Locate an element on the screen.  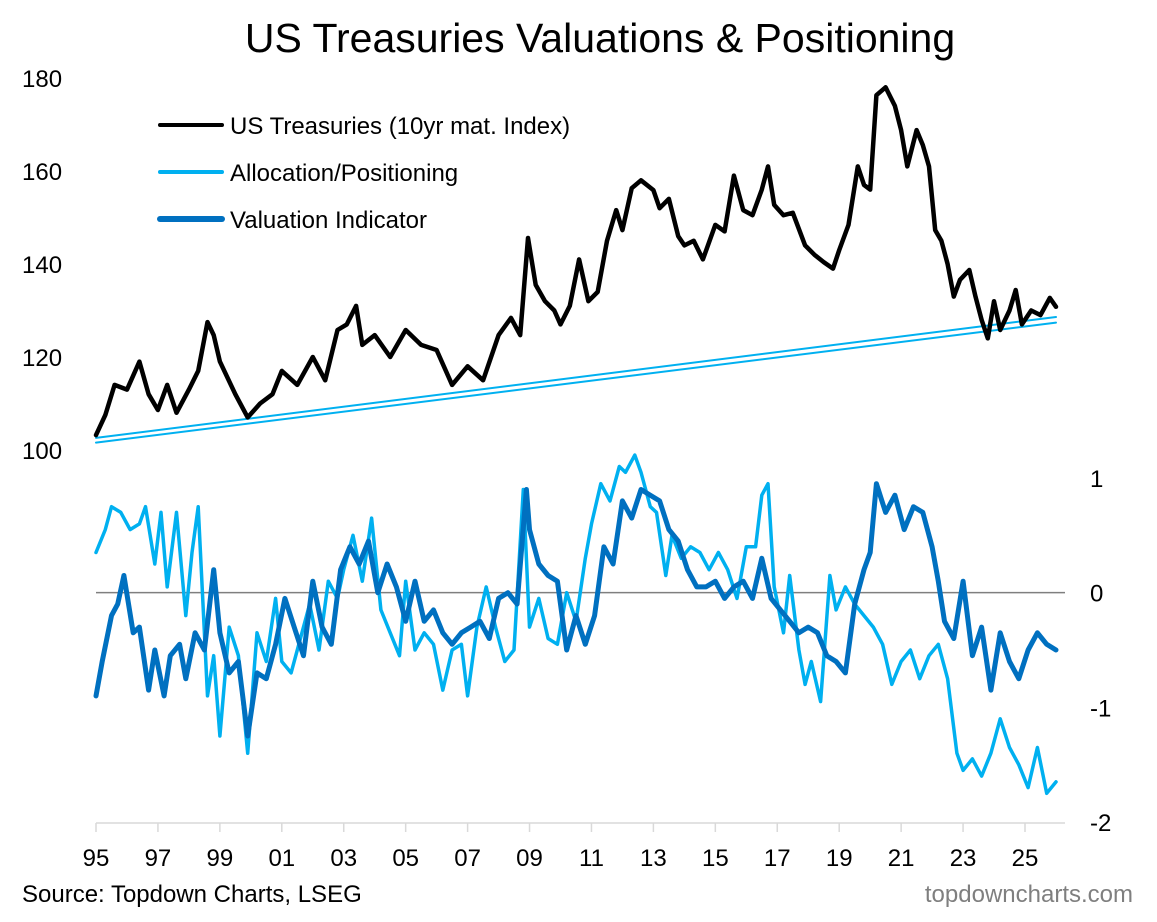
left-tick-label: 120 is located at coordinates (42, 358).